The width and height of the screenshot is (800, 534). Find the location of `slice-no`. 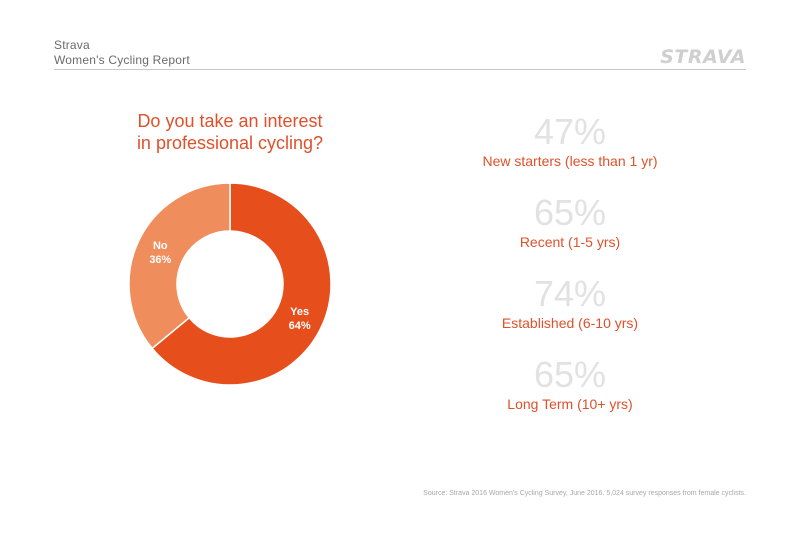

slice-no is located at coordinates (179, 266).